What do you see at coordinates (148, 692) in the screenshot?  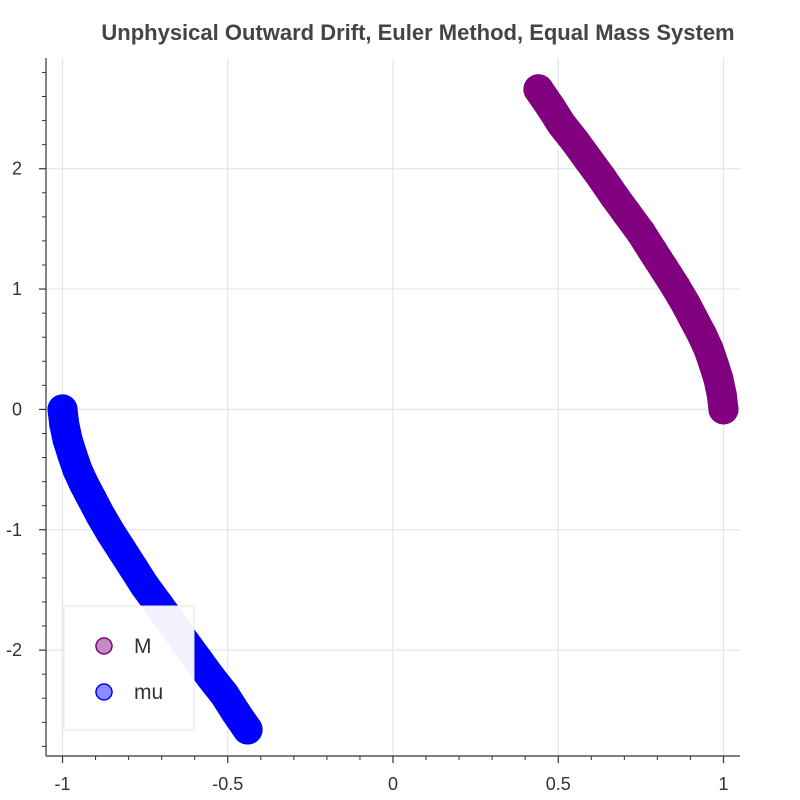 I see `legend-label-mu: mu` at bounding box center [148, 692].